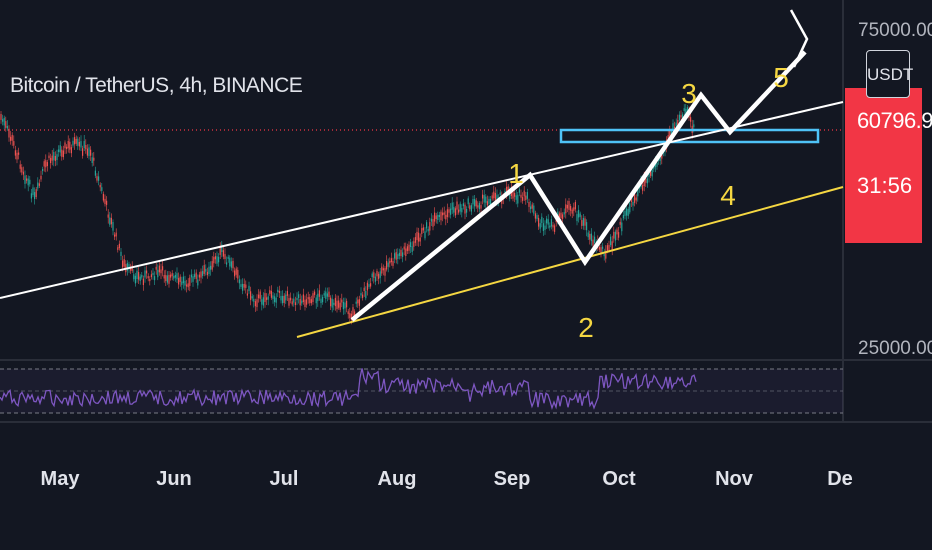 Image resolution: width=932 pixels, height=550 pixels. What do you see at coordinates (889, 74) in the screenshot?
I see `currency-badge: USDT` at bounding box center [889, 74].